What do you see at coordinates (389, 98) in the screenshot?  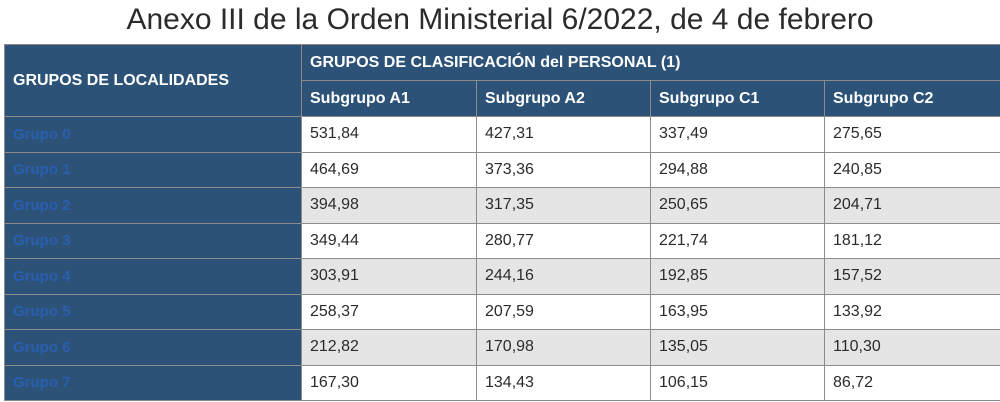 I see `column-header-subgrupo-a1: Subgrupo A1` at bounding box center [389, 98].